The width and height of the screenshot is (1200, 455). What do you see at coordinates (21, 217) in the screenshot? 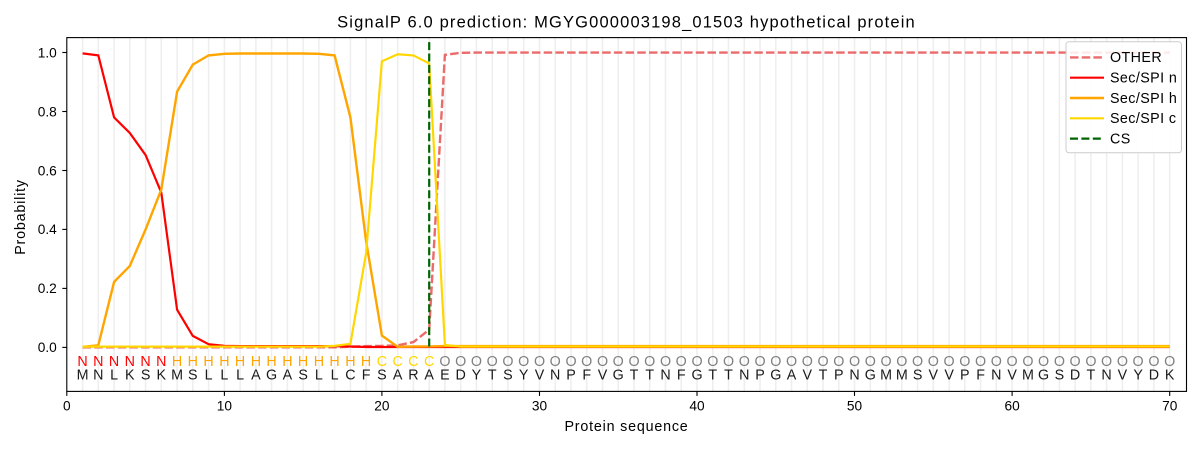
I see `svg-text: Probability` at bounding box center [21, 217].